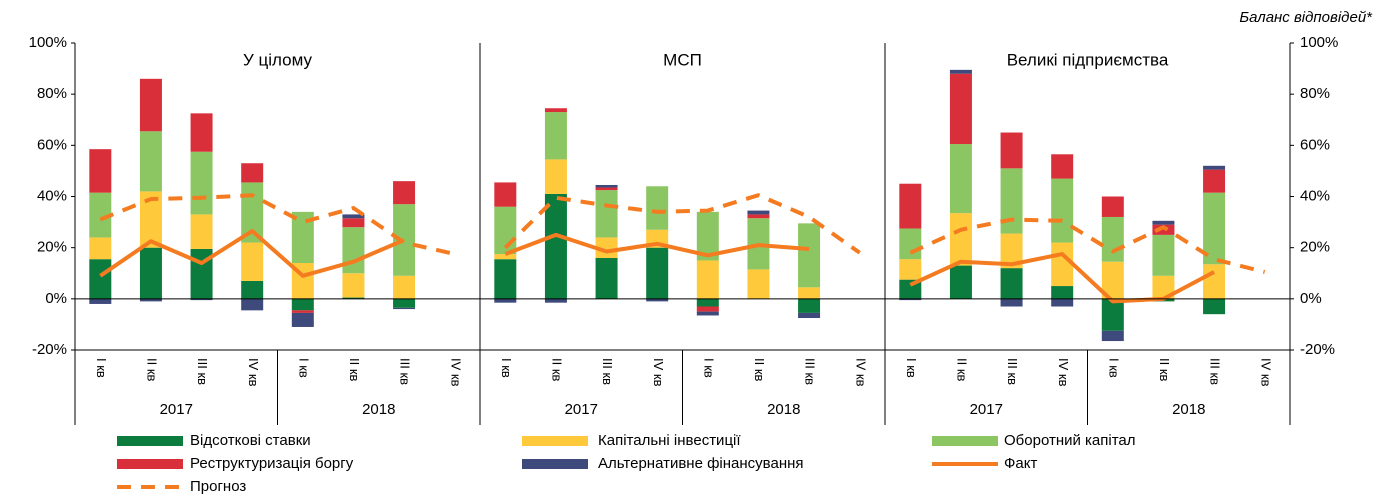 This screenshot has height=497, width=1384. Describe the element at coordinates (49, 349) in the screenshot. I see `y-tick-label: -20%` at that location.